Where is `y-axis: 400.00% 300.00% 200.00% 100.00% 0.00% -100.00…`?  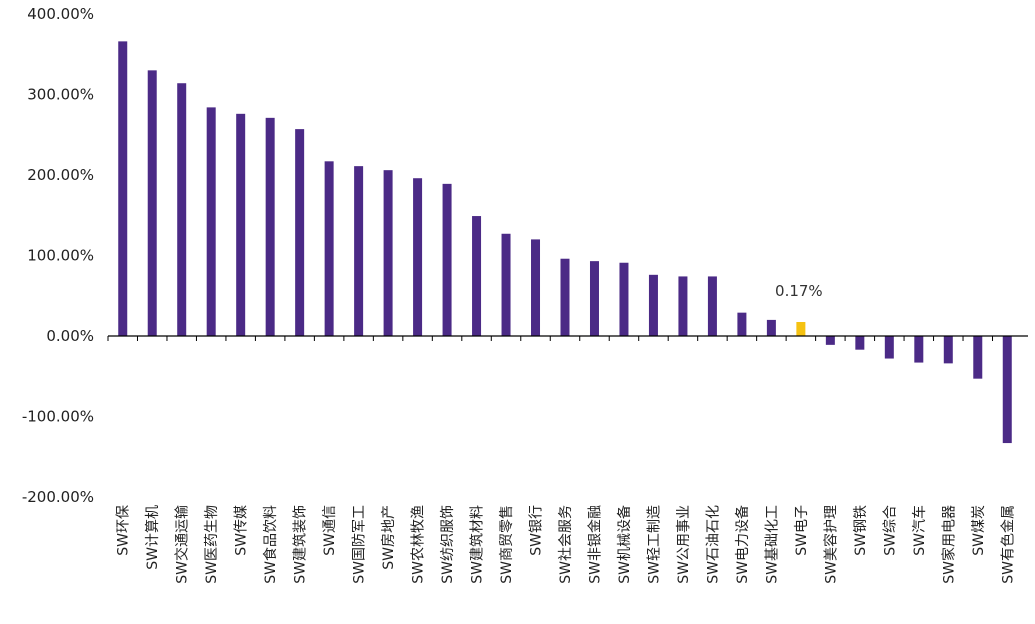 y-axis: 400.00% 300.00% 200.00% 100.00% 0.00% -100.00… is located at coordinates (58, 255).